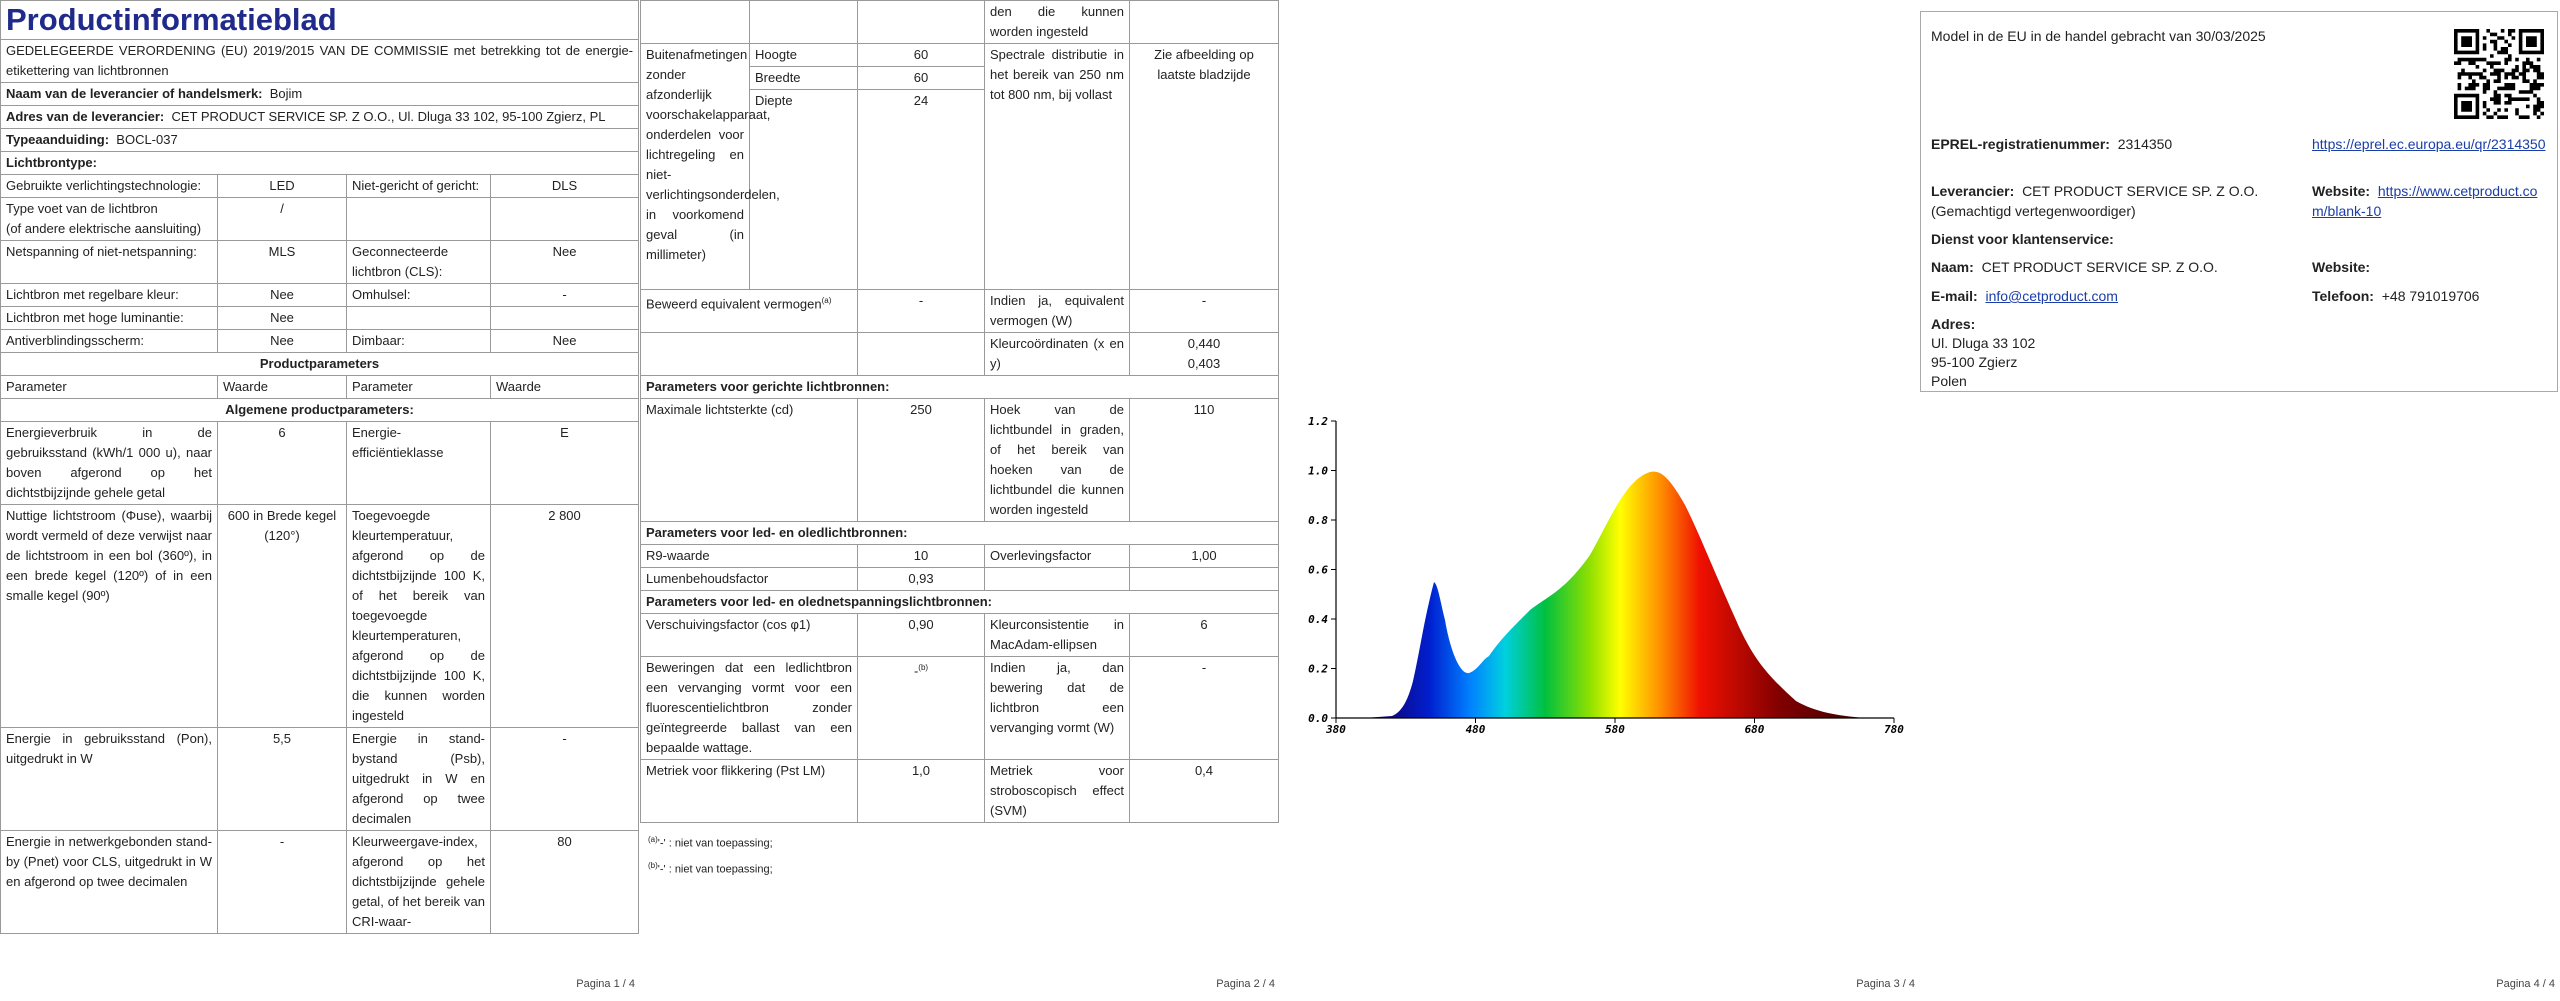 The height and width of the screenshot is (1001, 2560). I want to click on y-tick-label: 0.0, so click(1318, 718).